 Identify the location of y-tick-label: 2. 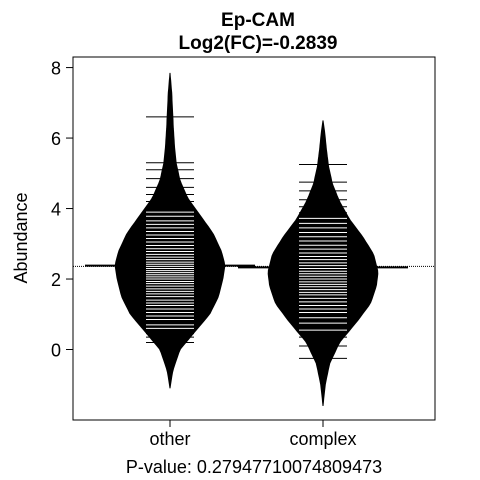
(56, 280).